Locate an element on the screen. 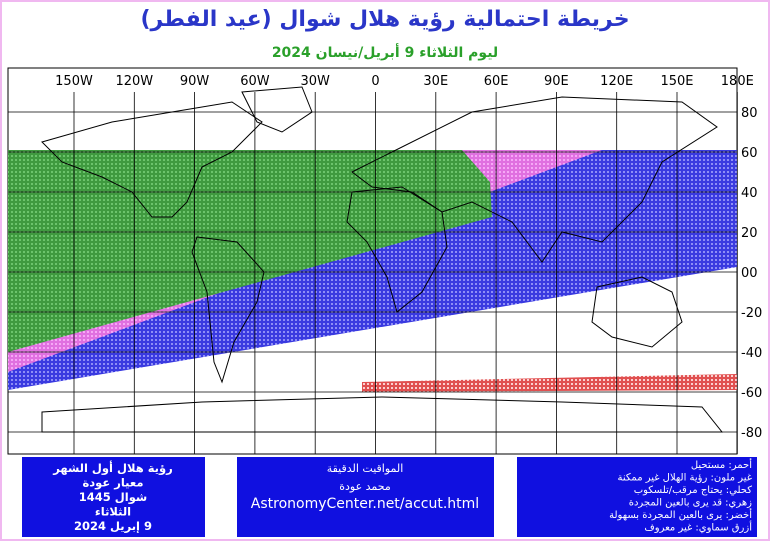 This screenshot has height=541, width=770. lon-label: 180E is located at coordinates (737, 81).